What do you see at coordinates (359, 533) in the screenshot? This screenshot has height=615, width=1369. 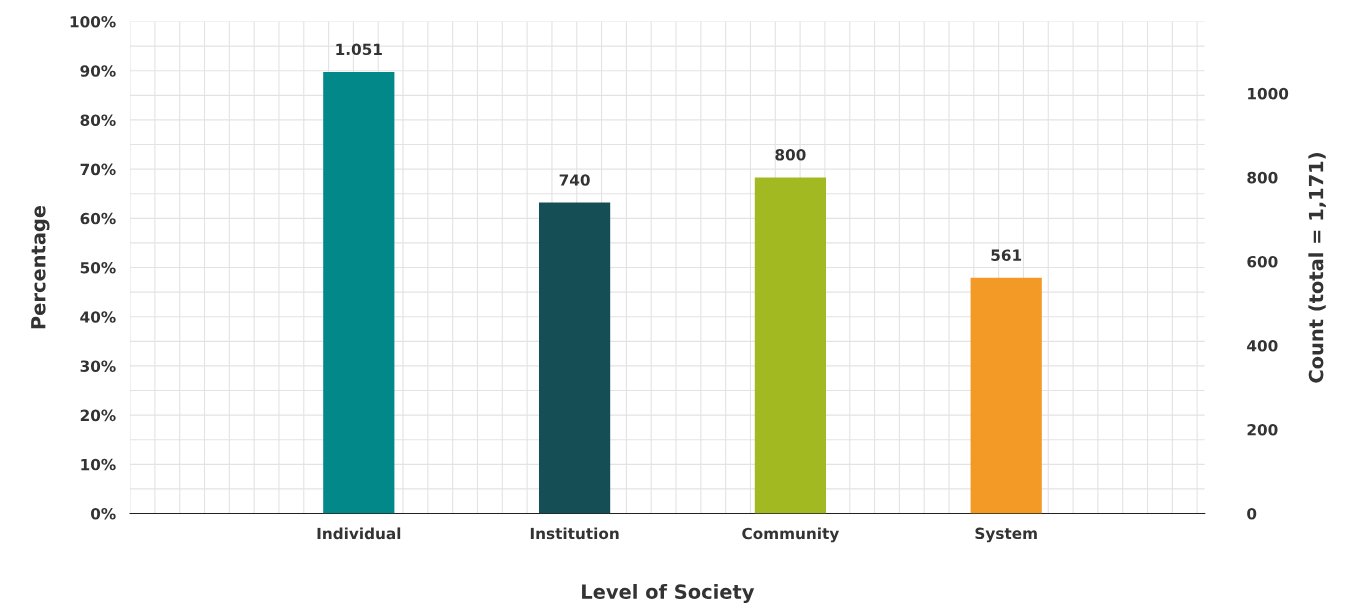 I see `x-tick-label: Individual` at bounding box center [359, 533].